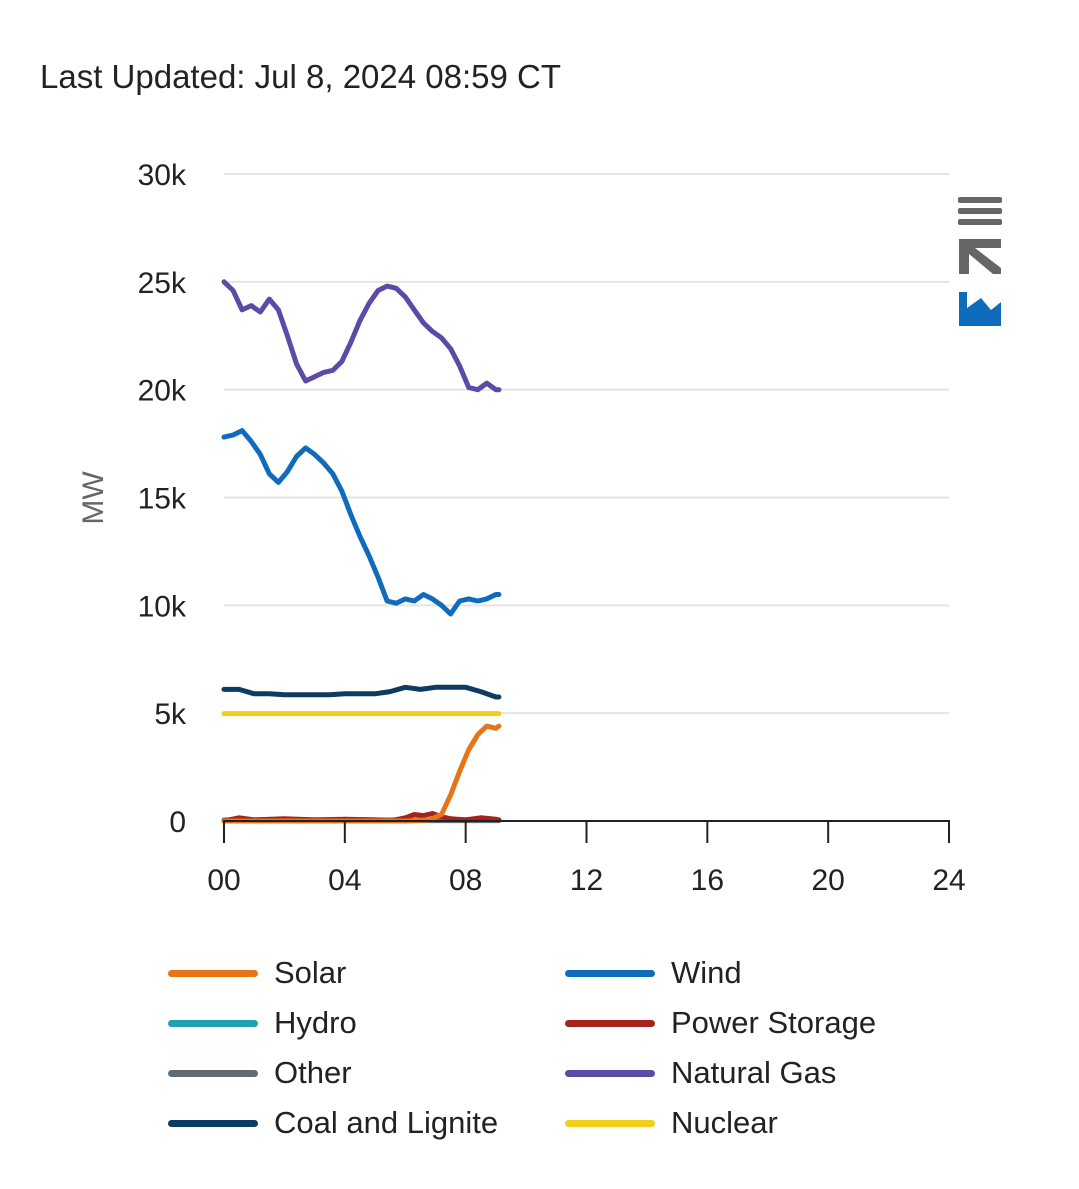  Describe the element at coordinates (361, 773) in the screenshot. I see `series-line-solar` at that location.